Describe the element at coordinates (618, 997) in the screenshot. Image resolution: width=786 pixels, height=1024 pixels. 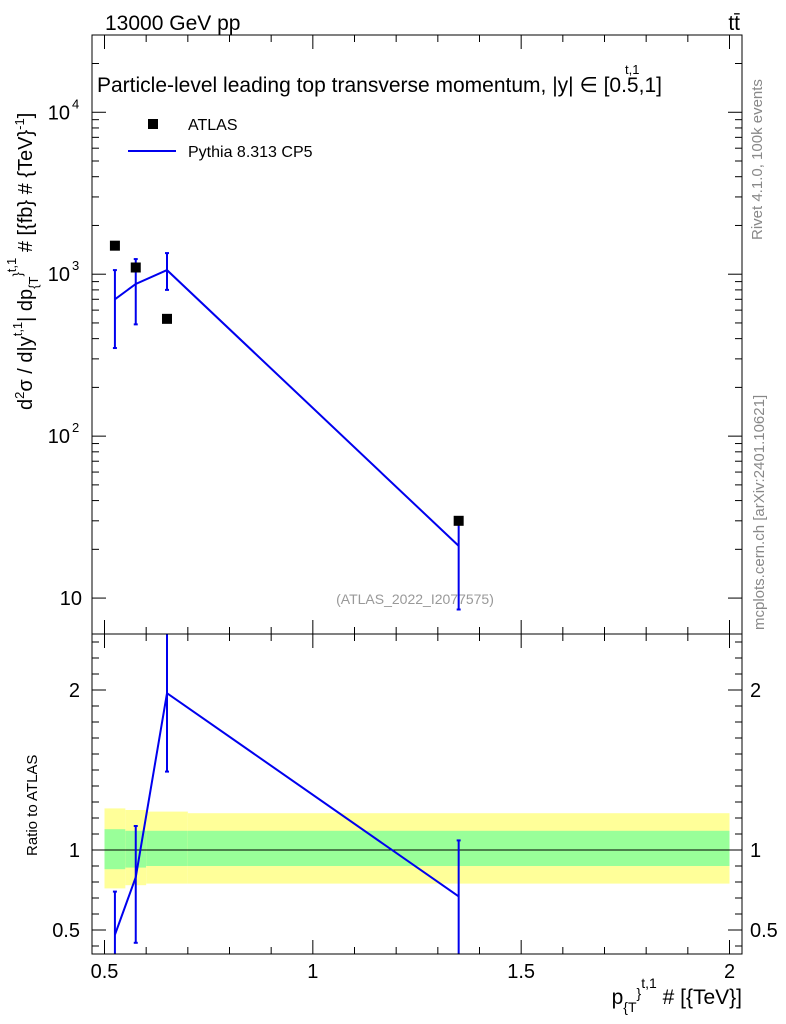
I see `xlabel-part-a: p` at that location.